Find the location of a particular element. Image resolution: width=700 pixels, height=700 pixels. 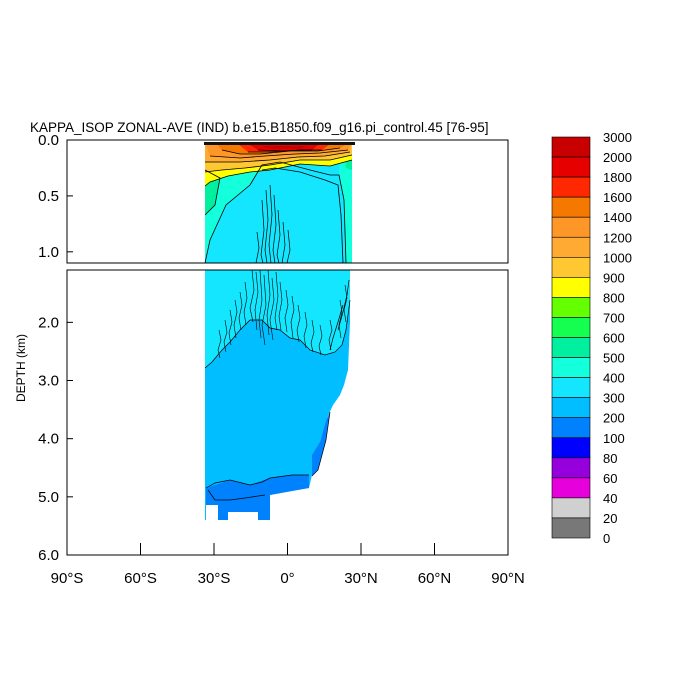

contour-lines-top is located at coordinates (278, 205).